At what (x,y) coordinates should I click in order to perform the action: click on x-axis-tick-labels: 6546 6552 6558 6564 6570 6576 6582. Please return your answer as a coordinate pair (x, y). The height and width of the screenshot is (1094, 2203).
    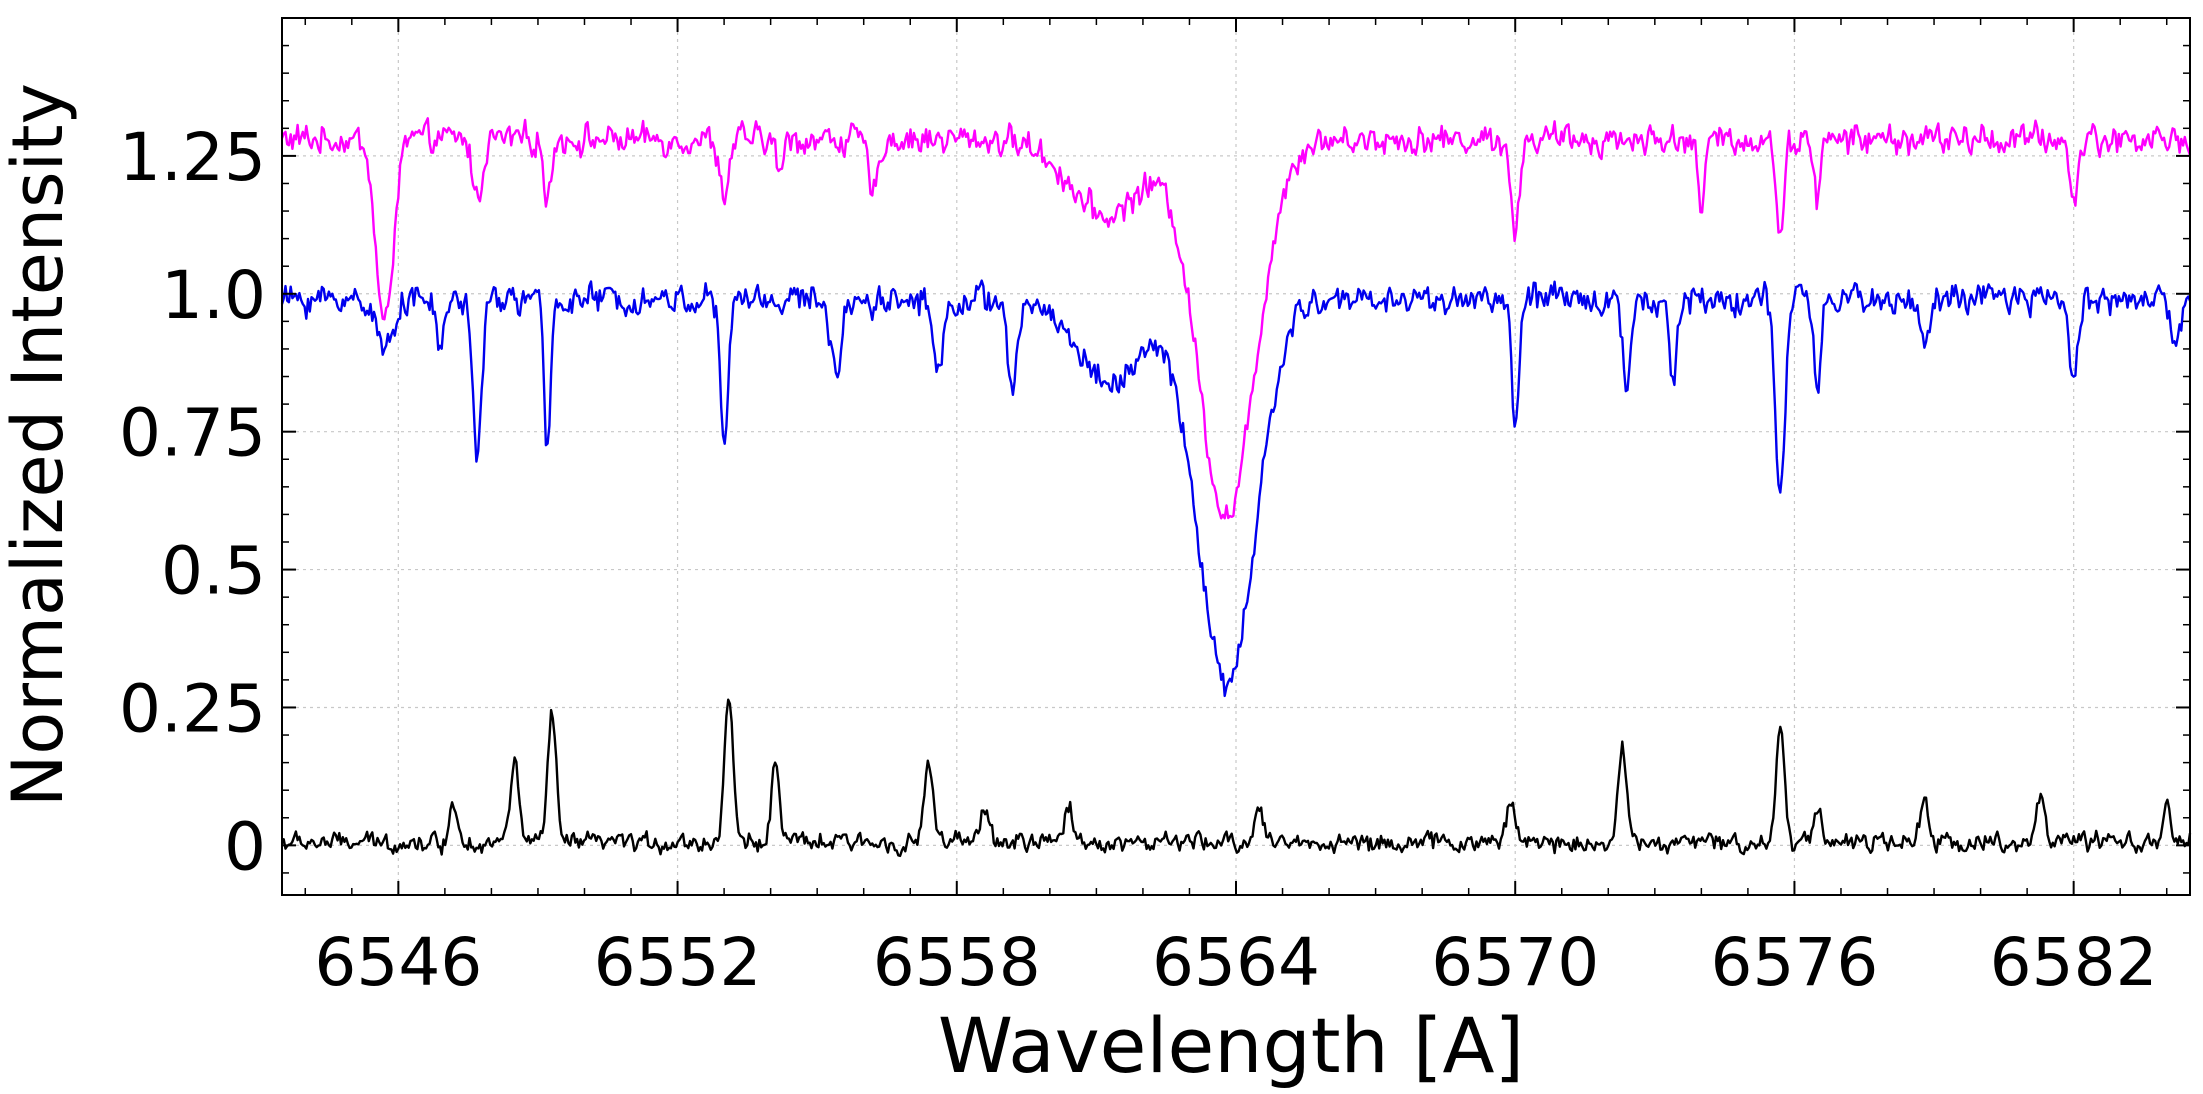
    Looking at the image, I should click on (1235, 962).